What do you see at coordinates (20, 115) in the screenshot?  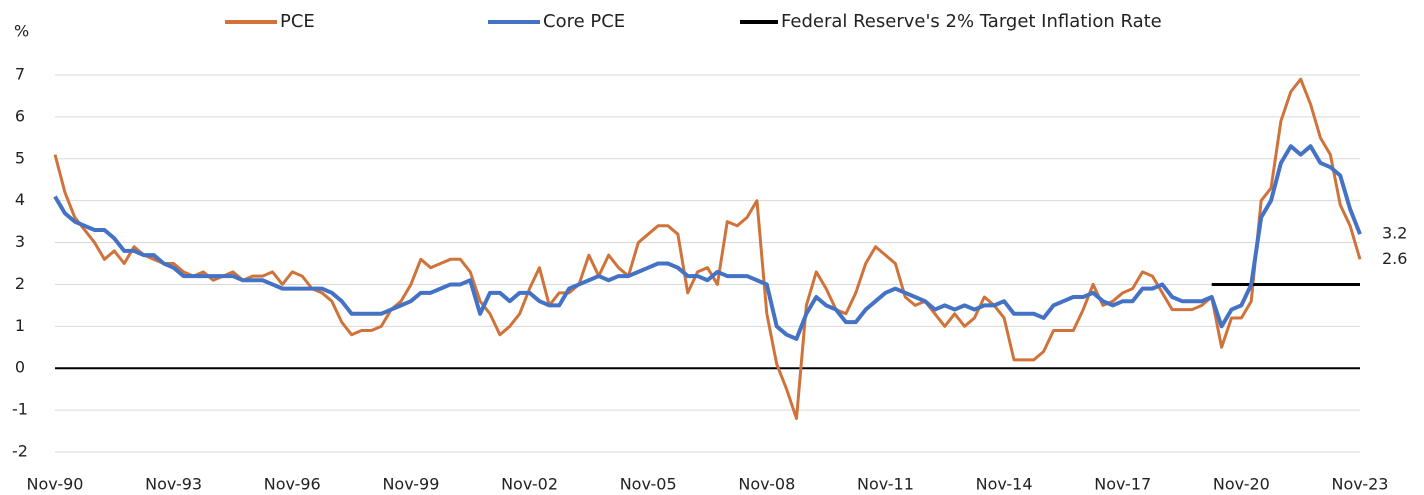 I see `y-tick-label: 6` at bounding box center [20, 115].